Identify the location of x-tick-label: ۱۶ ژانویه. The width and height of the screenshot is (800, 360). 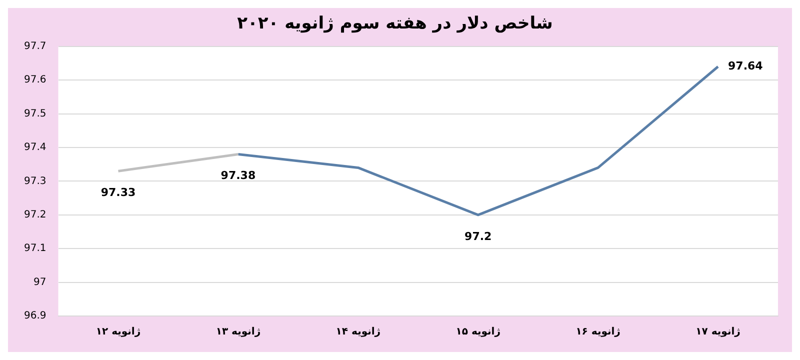
(598, 332).